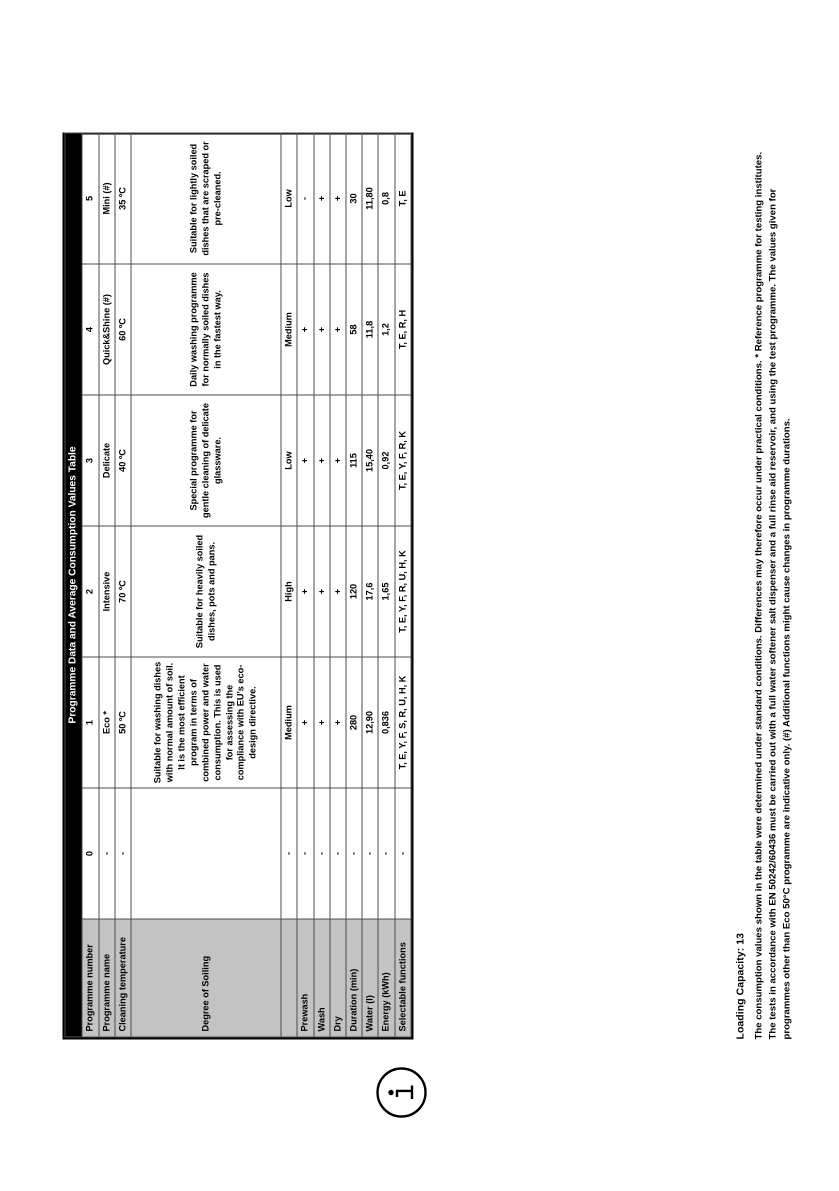 The image size is (839, 1191). Describe the element at coordinates (386, 977) in the screenshot. I see `row-label-energy: Energy (kWh)` at that location.